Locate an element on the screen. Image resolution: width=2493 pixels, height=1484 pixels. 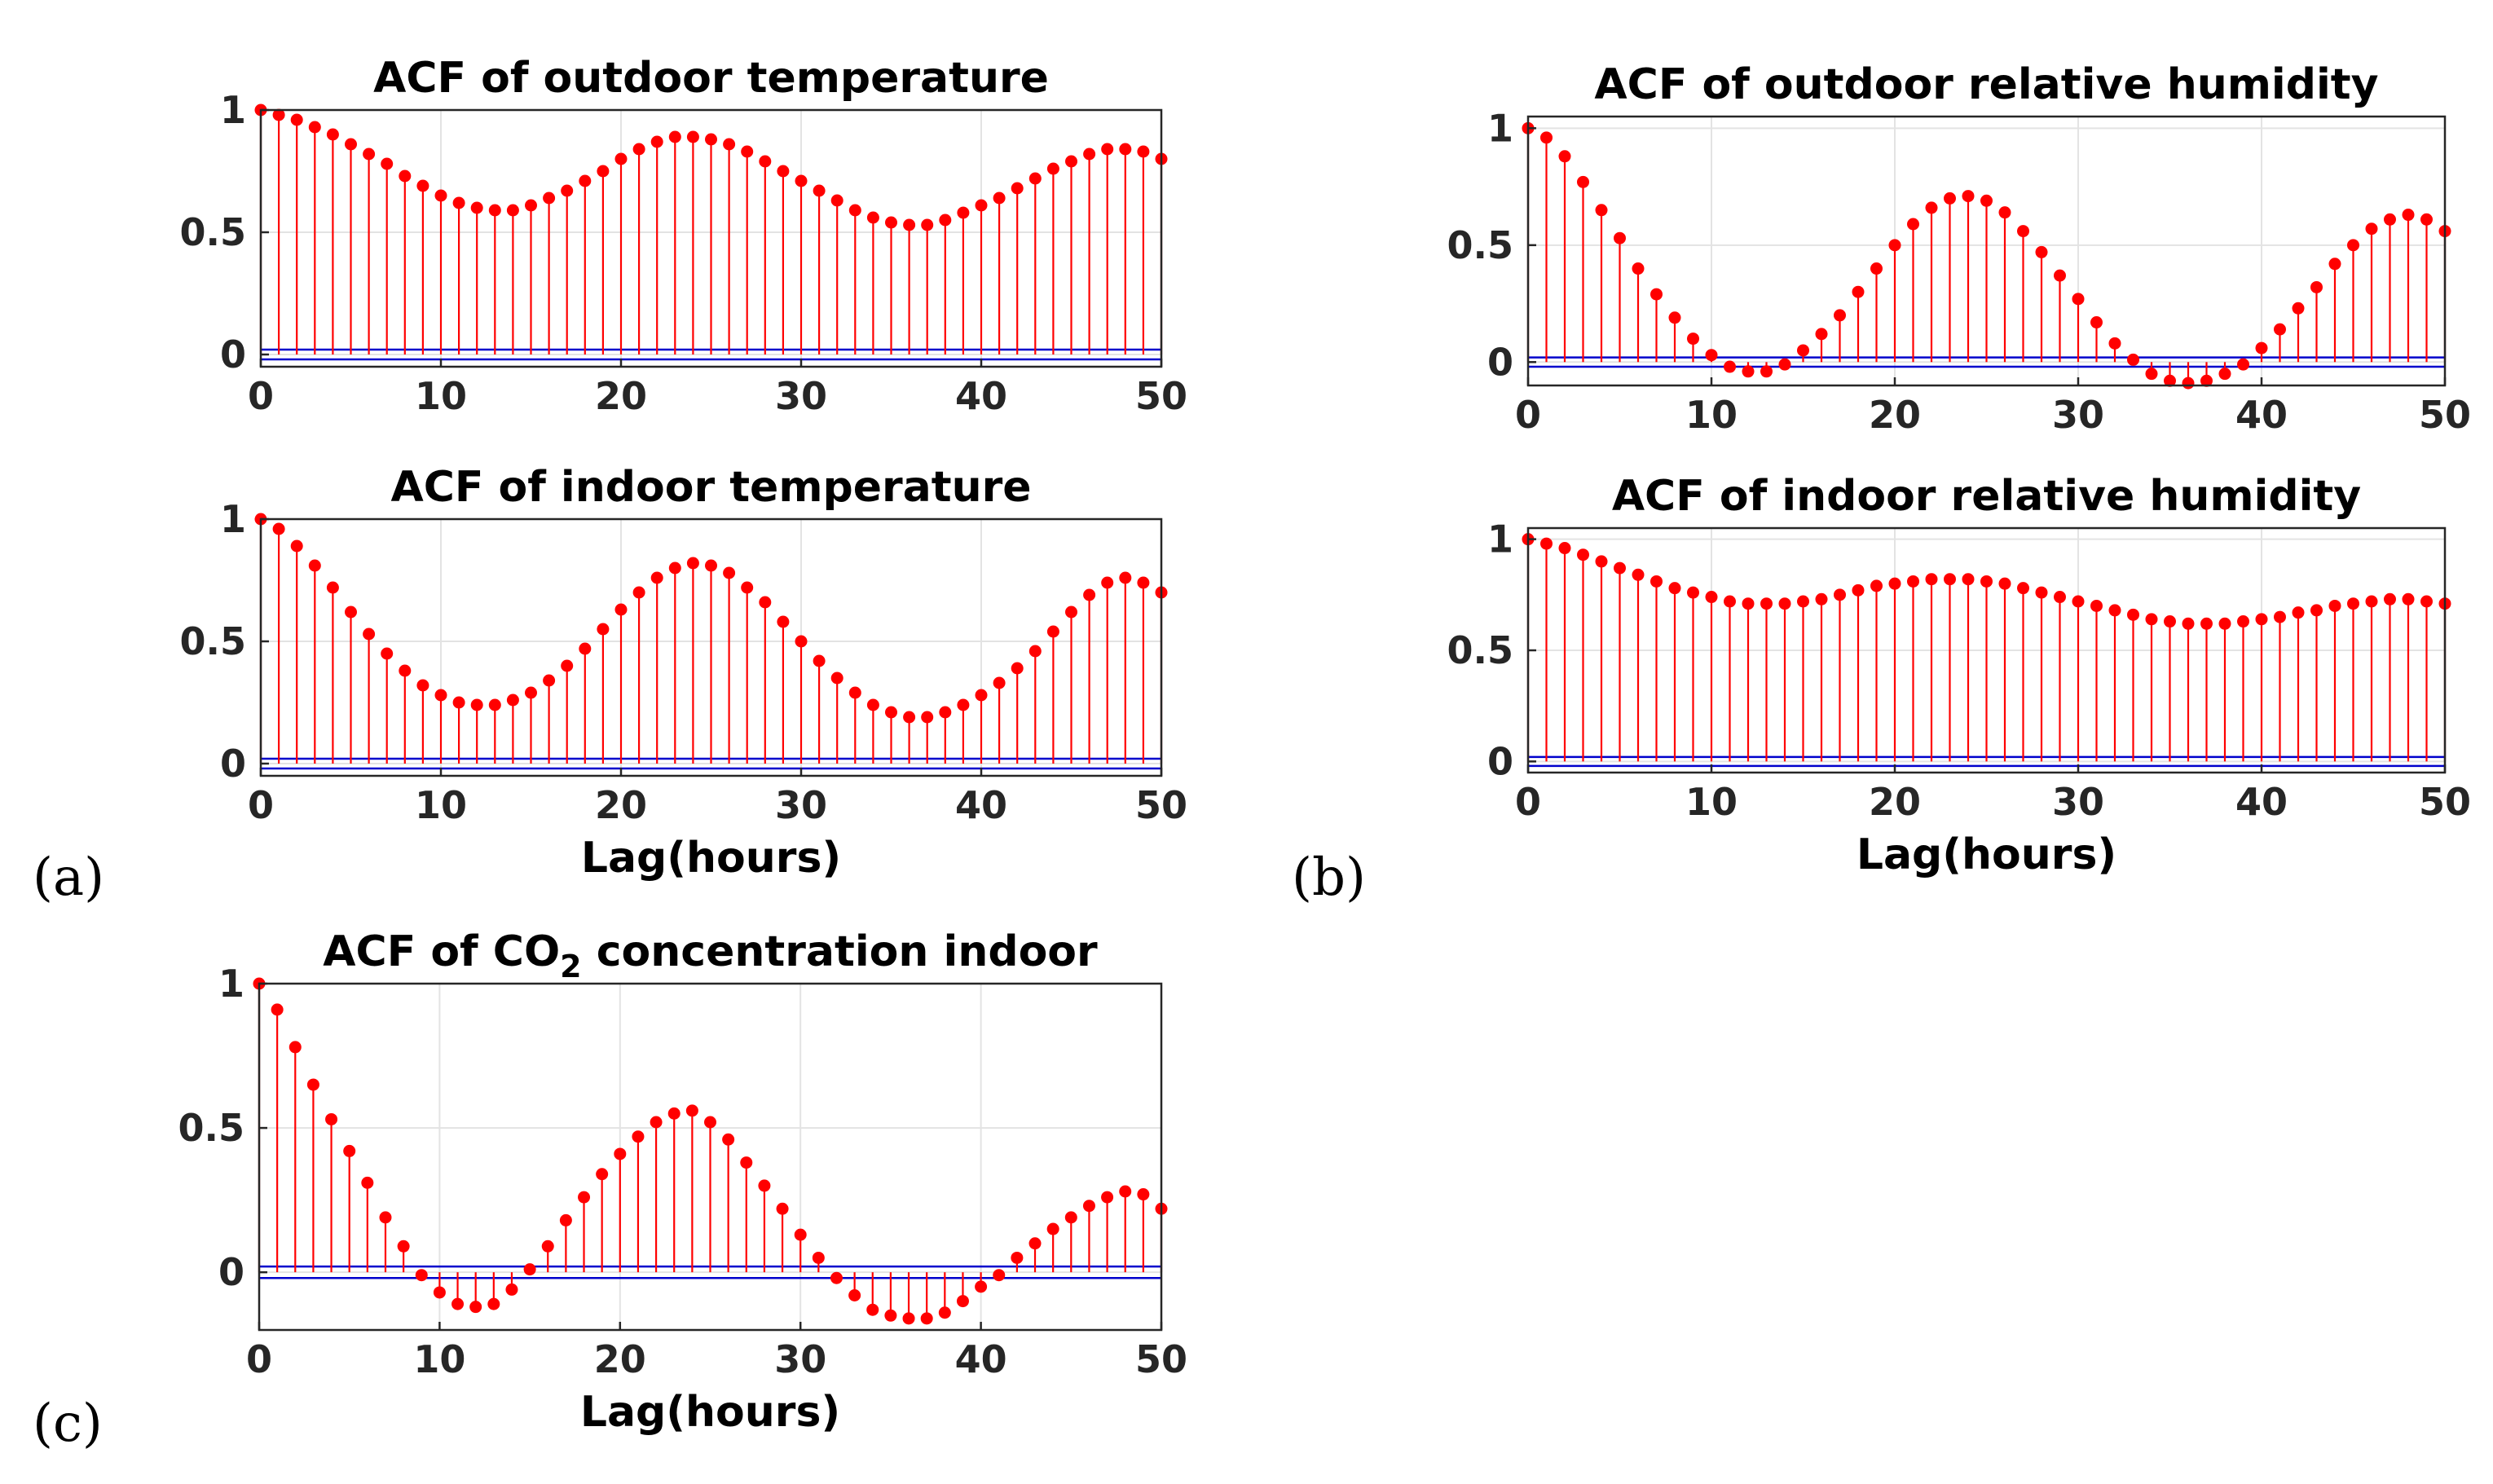
chart-title: ACF of outdoor relative humidity is located at coordinates (1986, 84).